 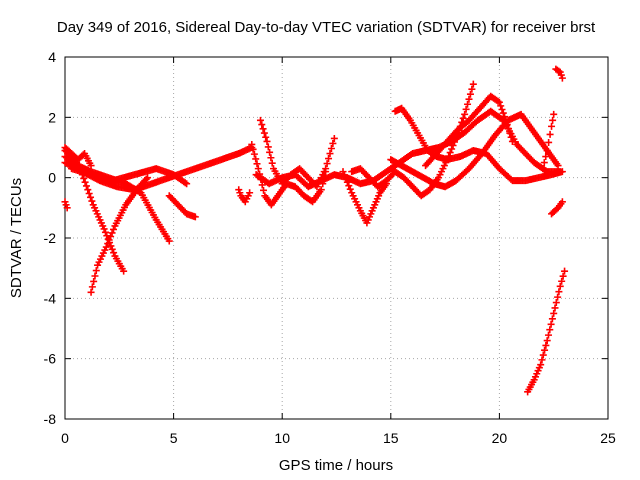 What do you see at coordinates (338, 438) in the screenshot?
I see `x-tick-labels: 0 5 10 15 20 25` at bounding box center [338, 438].